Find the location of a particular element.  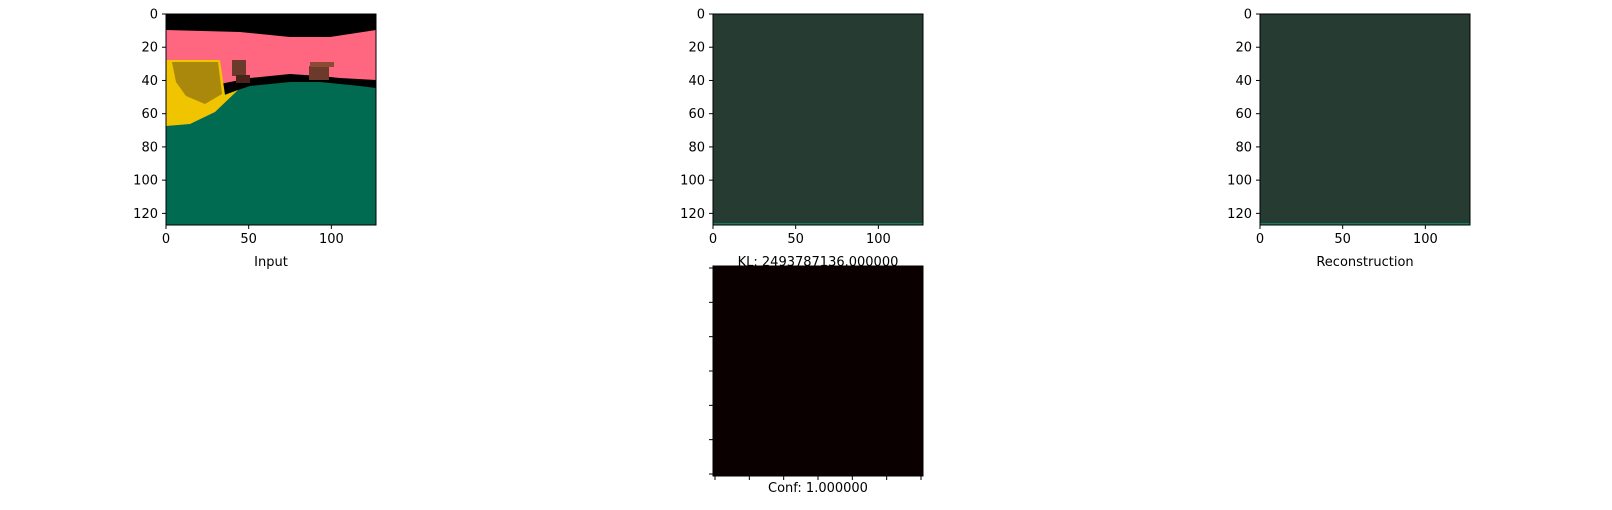

input-ytick-label: 60 is located at coordinates (149, 114).